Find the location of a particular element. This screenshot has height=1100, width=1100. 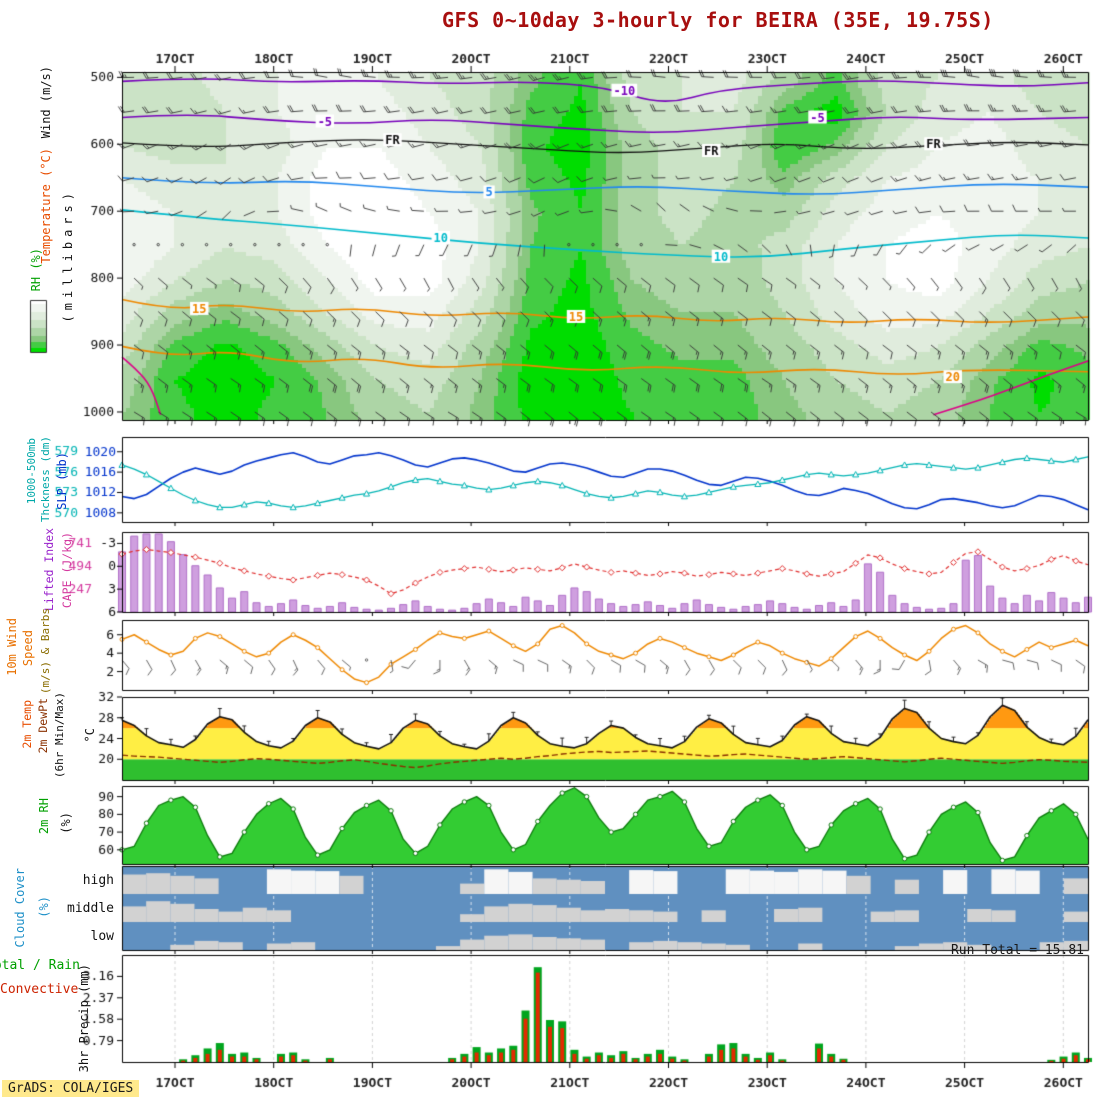

precip-axis-label: 3hr Precip (mm) is located at coordinates (84, 1018).